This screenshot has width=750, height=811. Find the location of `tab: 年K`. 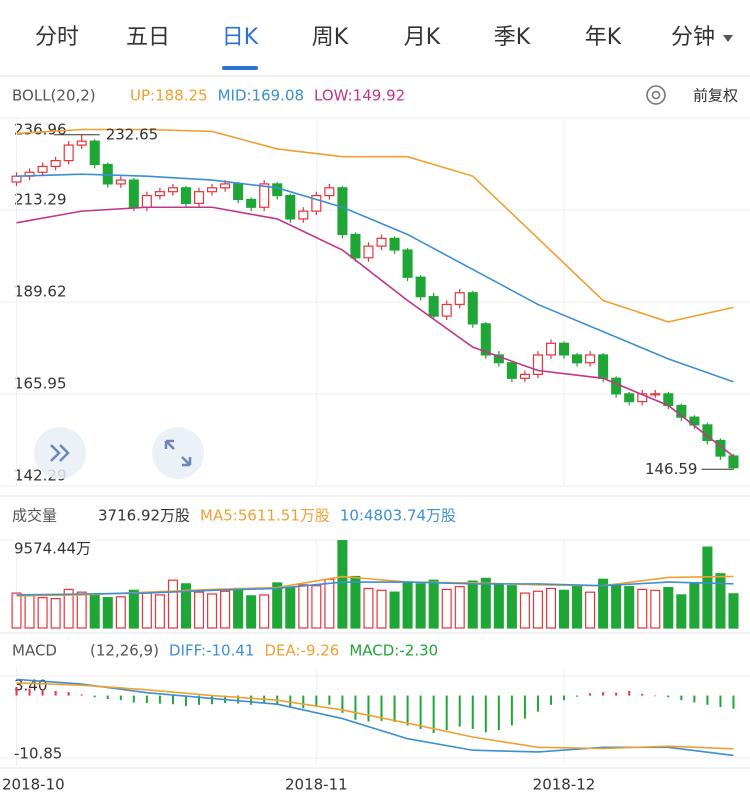

tab: 年K is located at coordinates (603, 37).